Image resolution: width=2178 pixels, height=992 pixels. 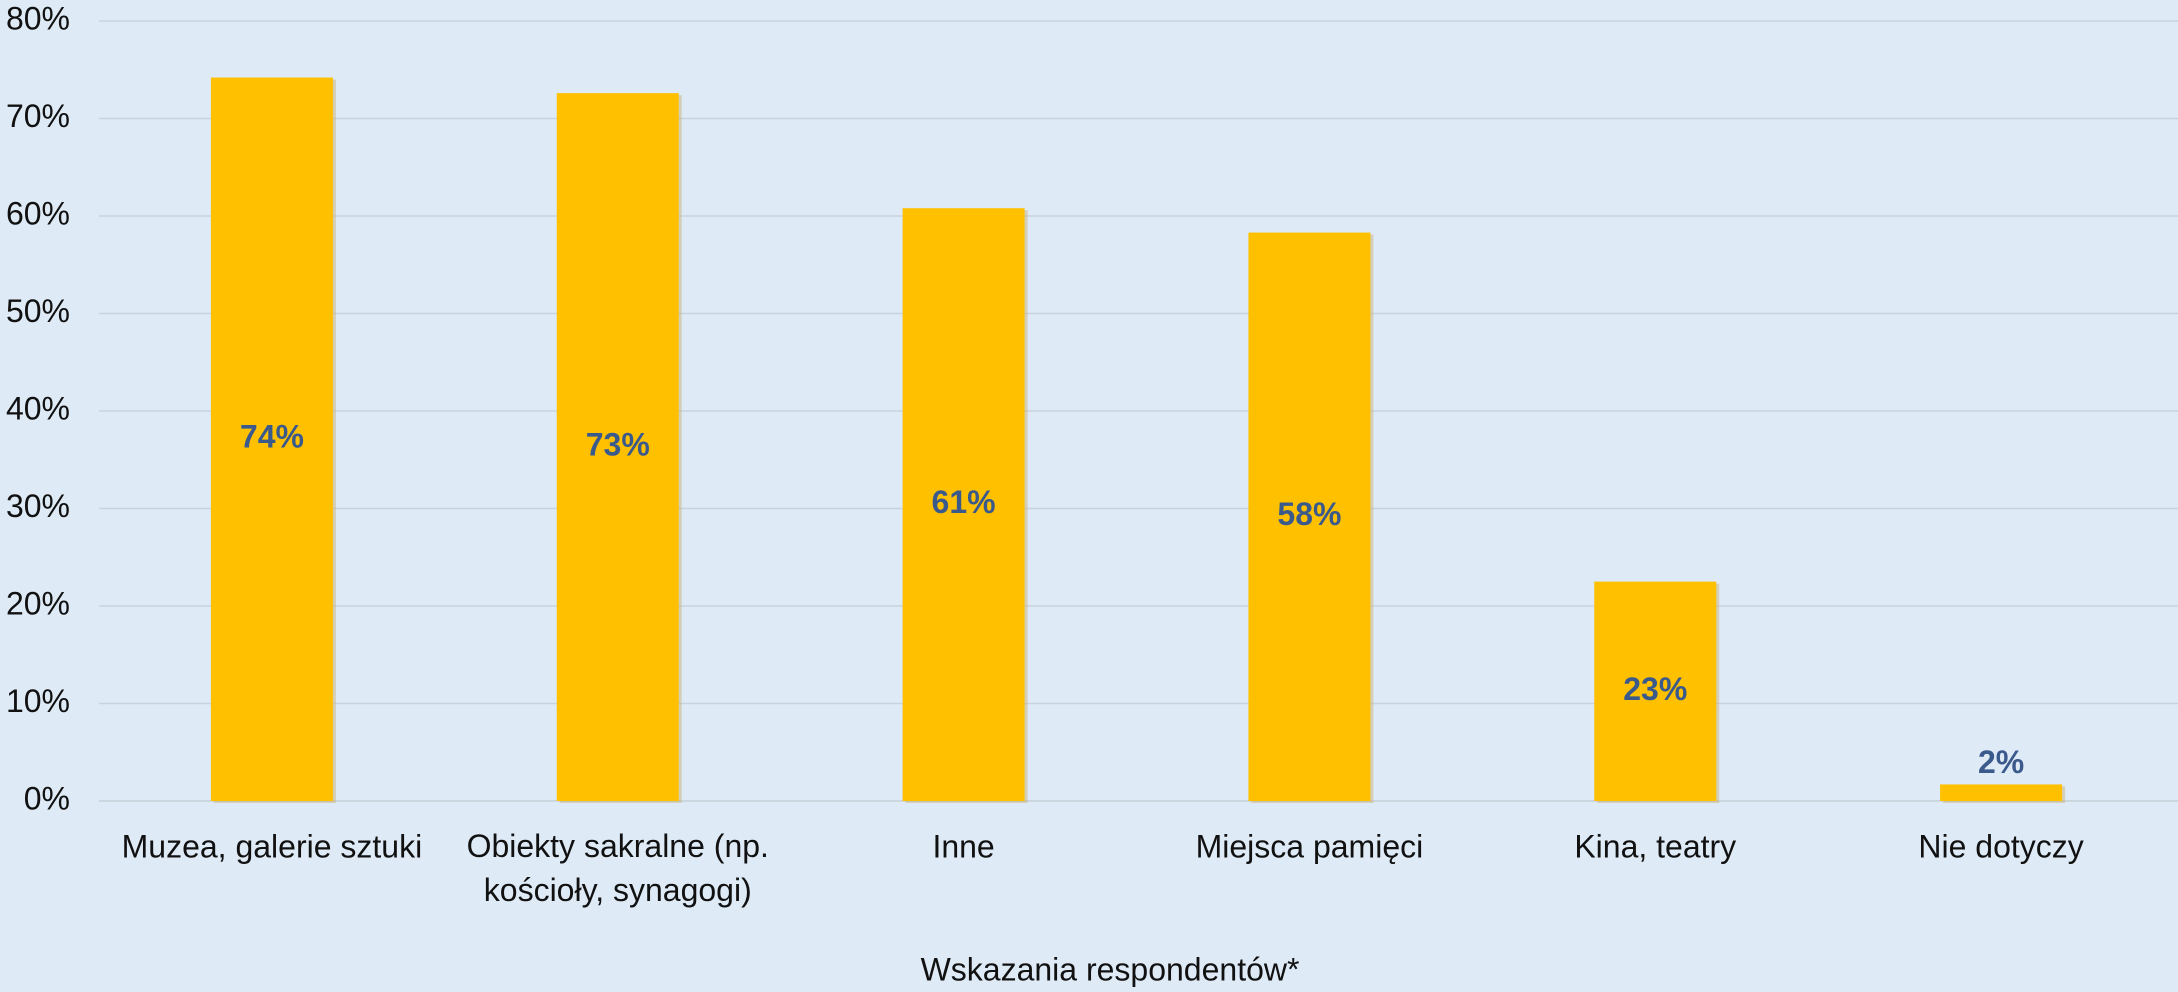 I want to click on value-label: 58%, so click(x=1309, y=514).